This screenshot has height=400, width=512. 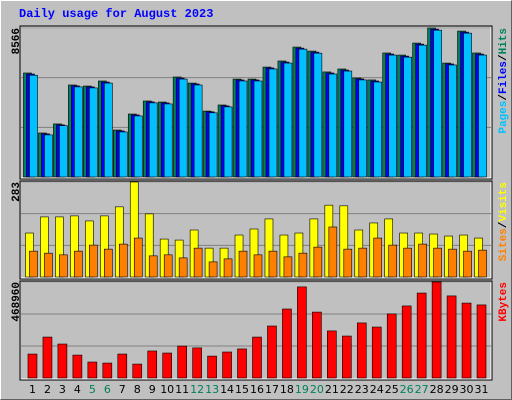 I want to click on x-tick-label: 8, so click(x=137, y=389).